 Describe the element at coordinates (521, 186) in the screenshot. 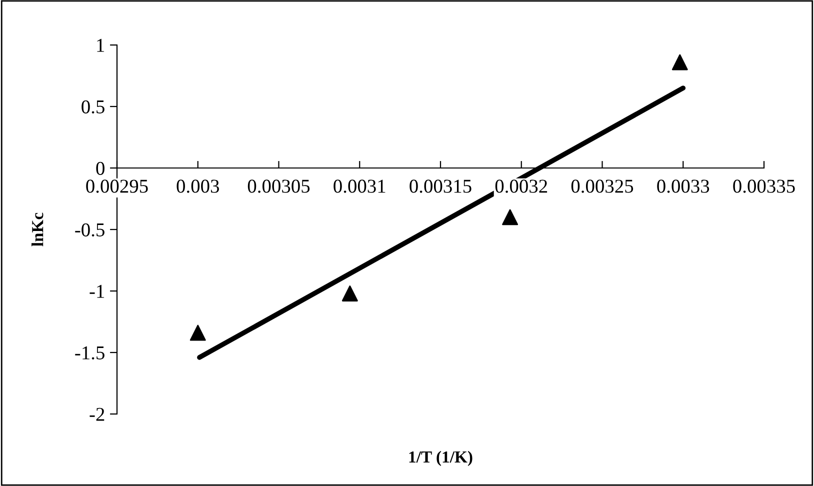

I see `x-tick-label: 0.0032` at that location.